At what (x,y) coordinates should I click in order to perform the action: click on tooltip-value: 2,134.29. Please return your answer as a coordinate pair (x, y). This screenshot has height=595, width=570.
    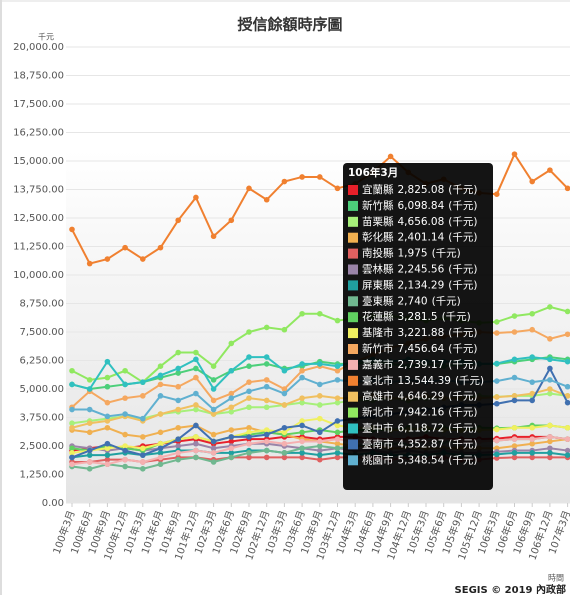
    Looking at the image, I should click on (421, 285).